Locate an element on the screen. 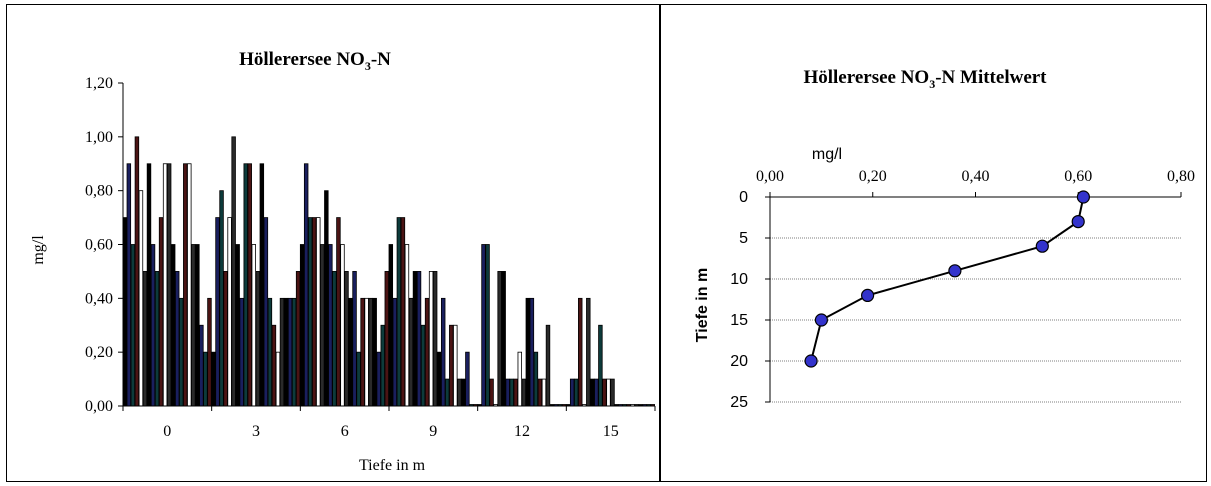  right-x-tick-label: 0,80 is located at coordinates (1181, 176).